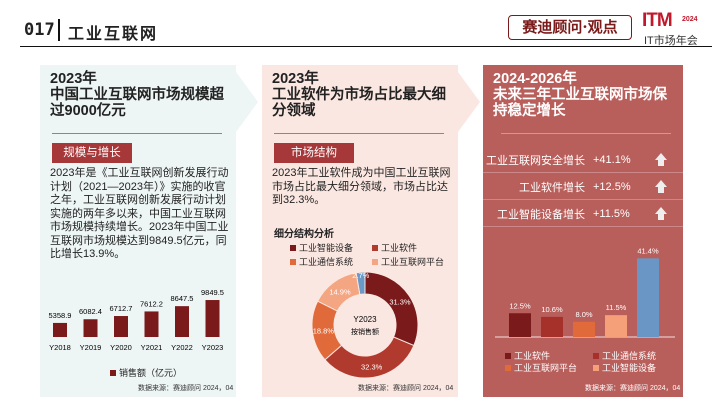  What do you see at coordinates (552, 309) in the screenshot?
I see `bar-value-label: 10.6%` at bounding box center [552, 309].